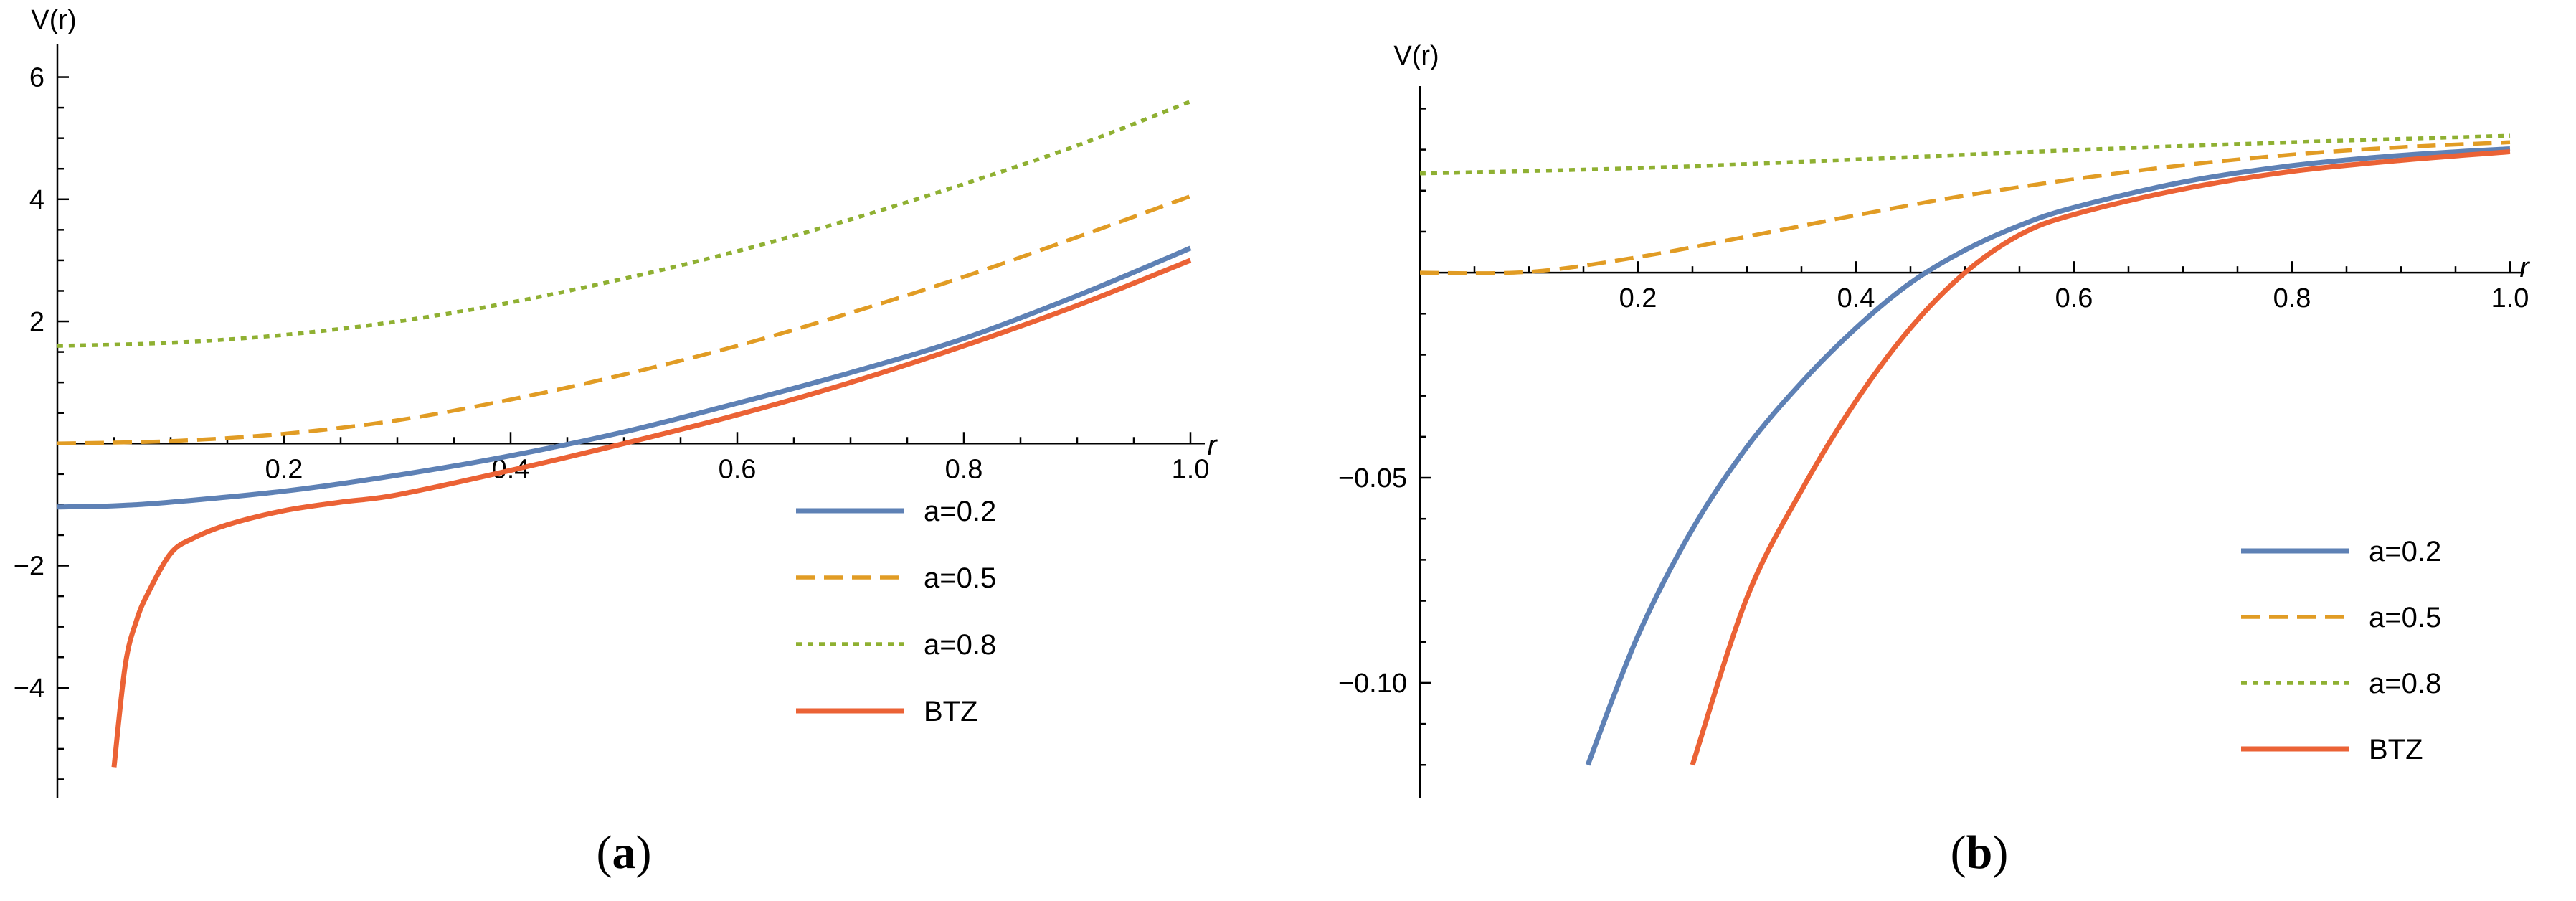 The height and width of the screenshot is (901, 2576). Describe the element at coordinates (1372, 684) in the screenshot. I see `y-tick-label: −0.10` at that location.